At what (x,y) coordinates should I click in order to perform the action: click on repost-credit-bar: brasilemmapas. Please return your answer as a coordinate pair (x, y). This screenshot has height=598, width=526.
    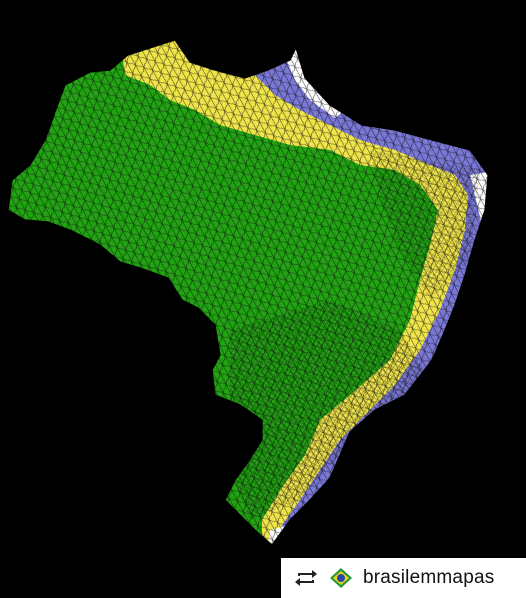
    Looking at the image, I should click on (403, 578).